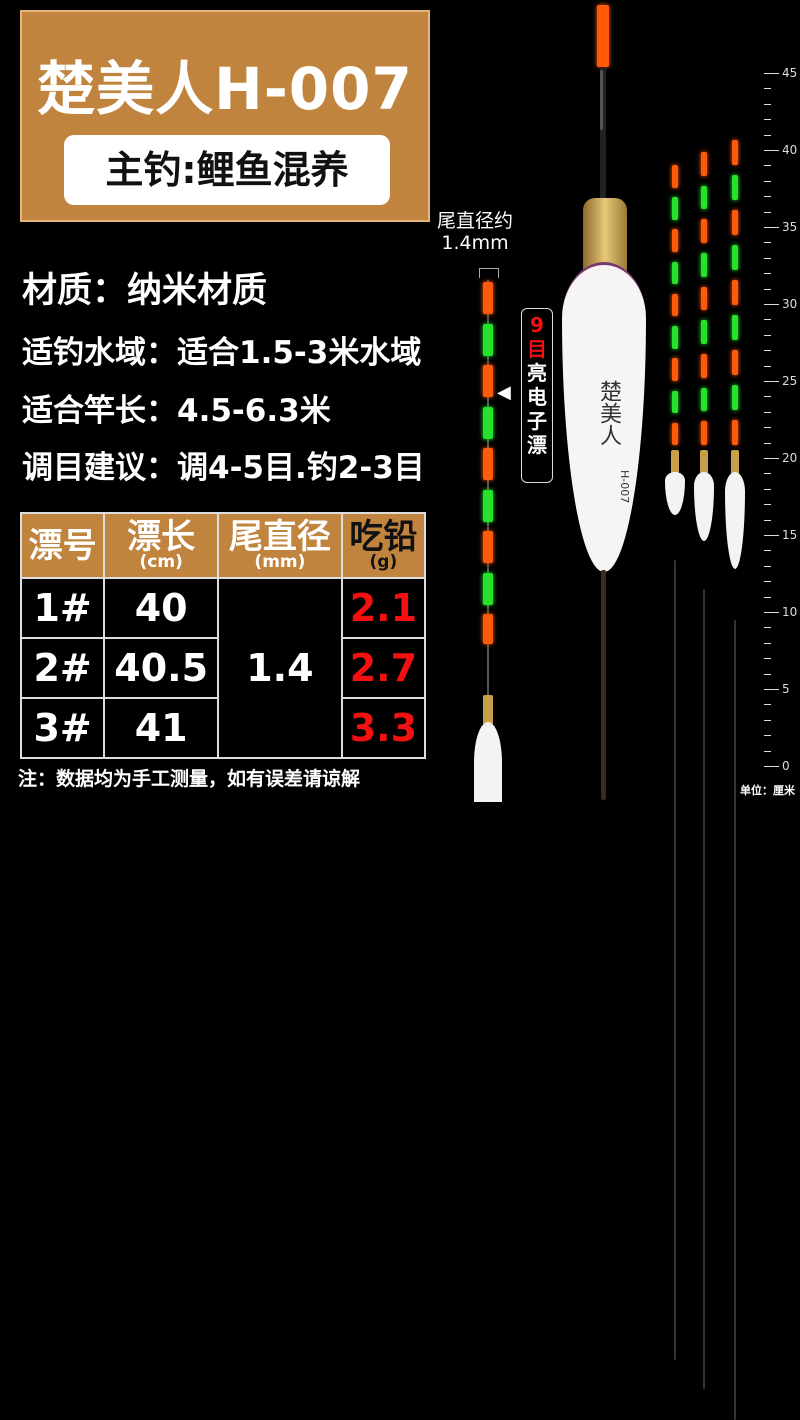 The width and height of the screenshot is (800, 1420). Describe the element at coordinates (624, 487) in the screenshot. I see `body-model-print: H-007` at that location.